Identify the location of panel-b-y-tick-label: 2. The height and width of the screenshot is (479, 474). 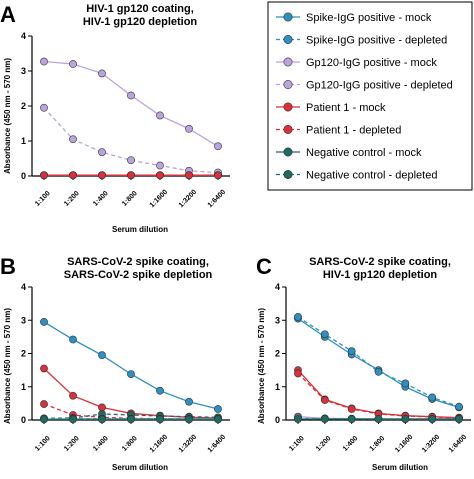
(23, 354).